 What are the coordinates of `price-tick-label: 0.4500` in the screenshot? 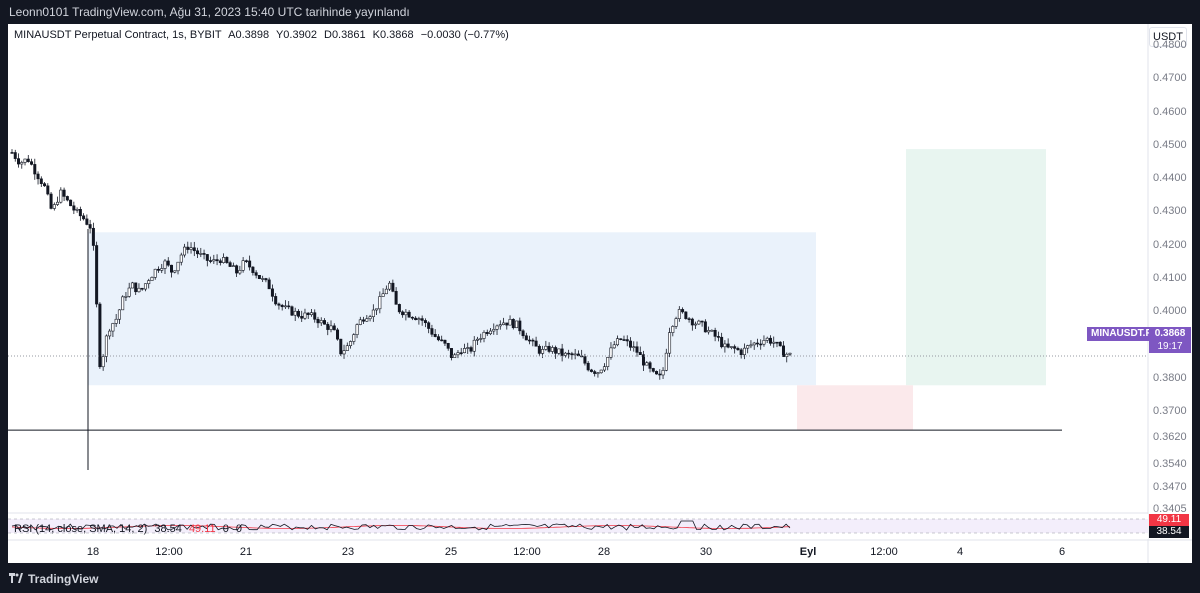 It's located at (1170, 144).